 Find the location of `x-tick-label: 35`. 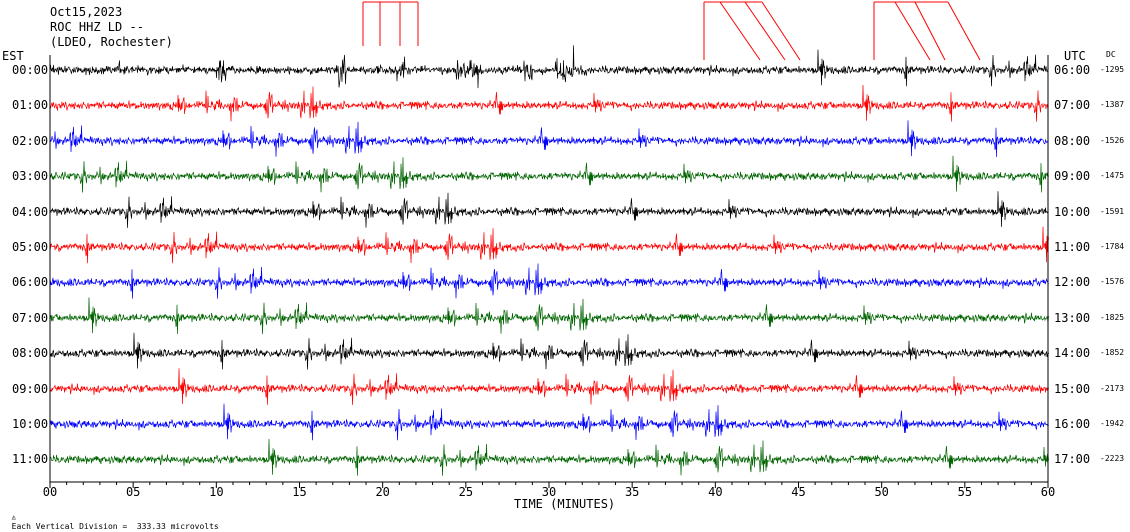

x-tick-label: 35 is located at coordinates (632, 492).